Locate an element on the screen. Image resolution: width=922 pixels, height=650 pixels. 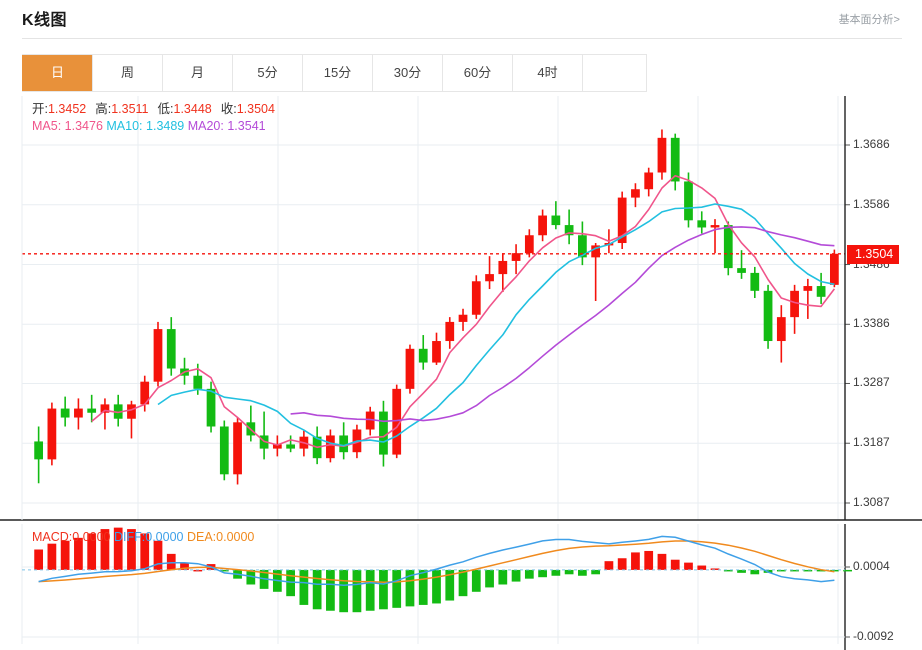
tab-0: 日 is located at coordinates (57, 73).